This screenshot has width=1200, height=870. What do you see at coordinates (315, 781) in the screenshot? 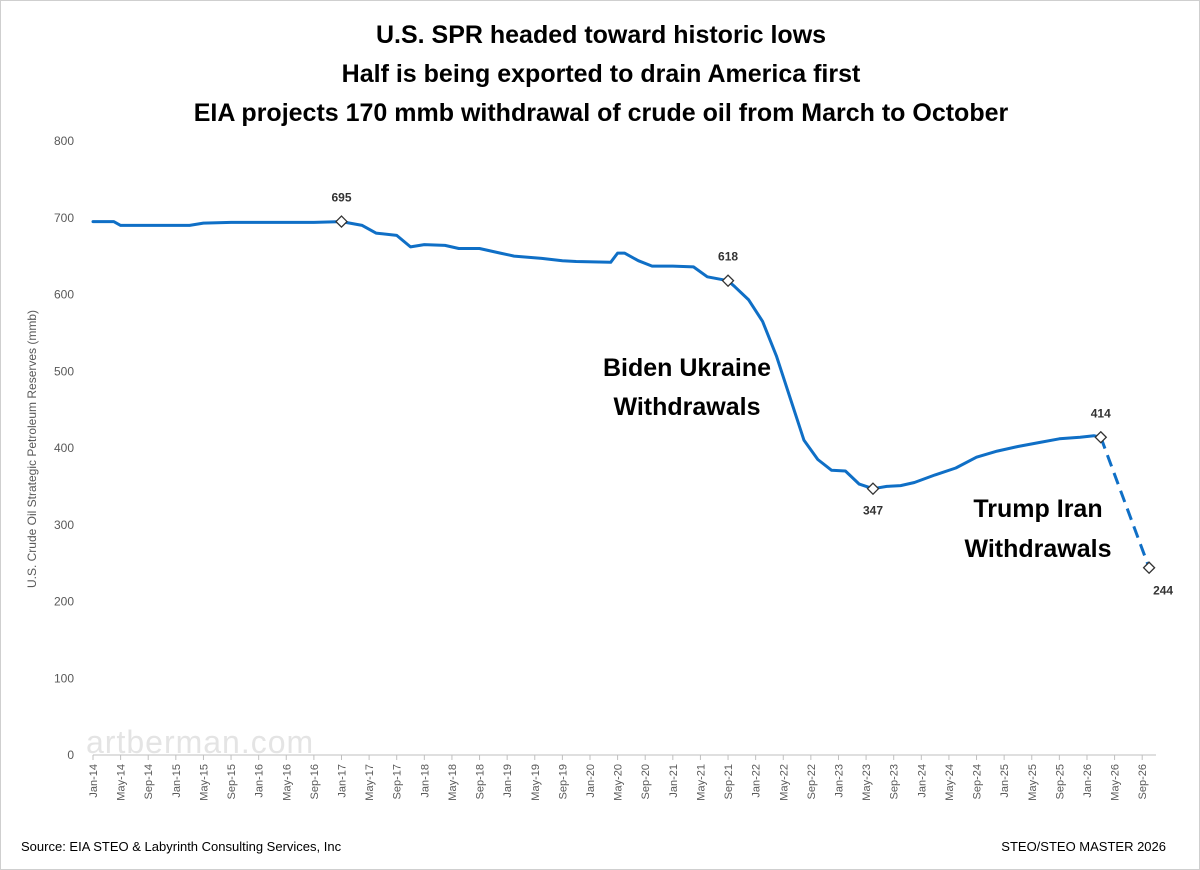
I see `x-tick-label: Sep-16` at bounding box center [315, 781].